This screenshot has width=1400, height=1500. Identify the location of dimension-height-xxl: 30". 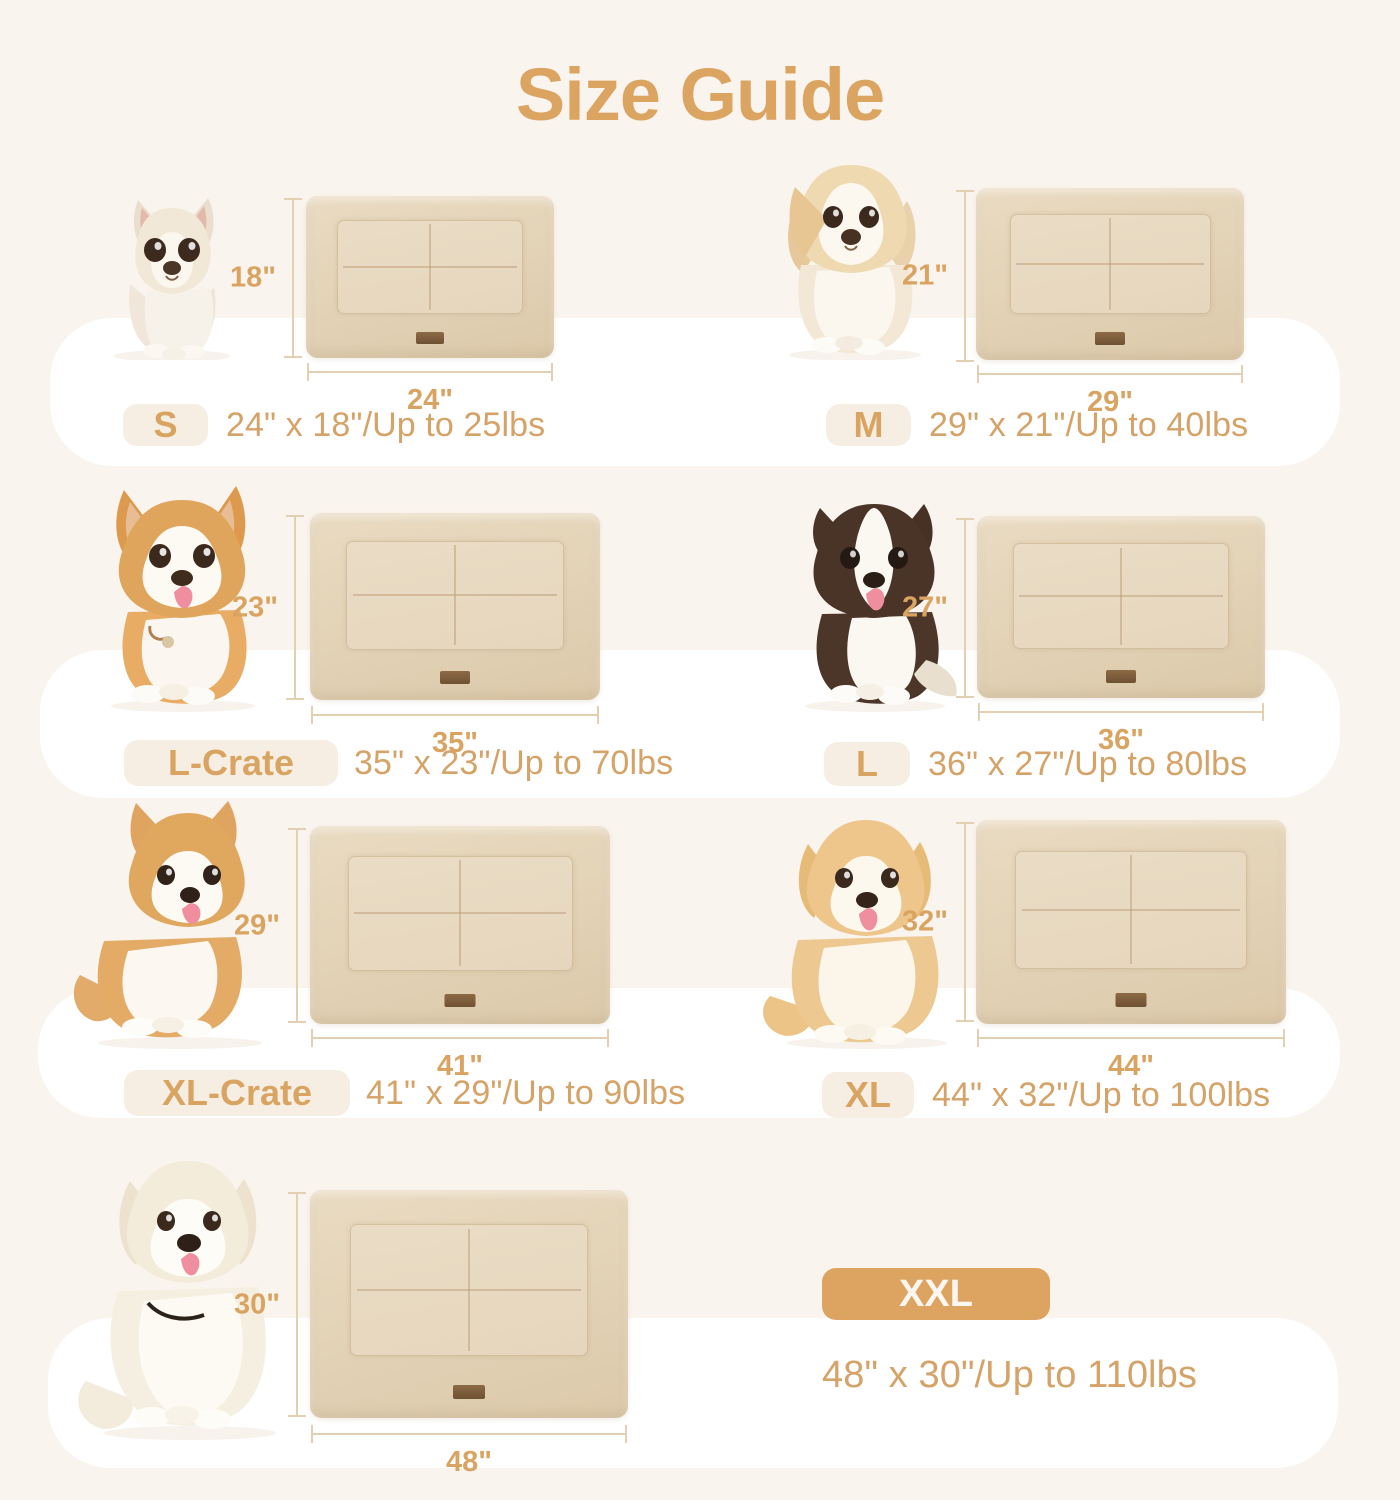
(270, 1304).